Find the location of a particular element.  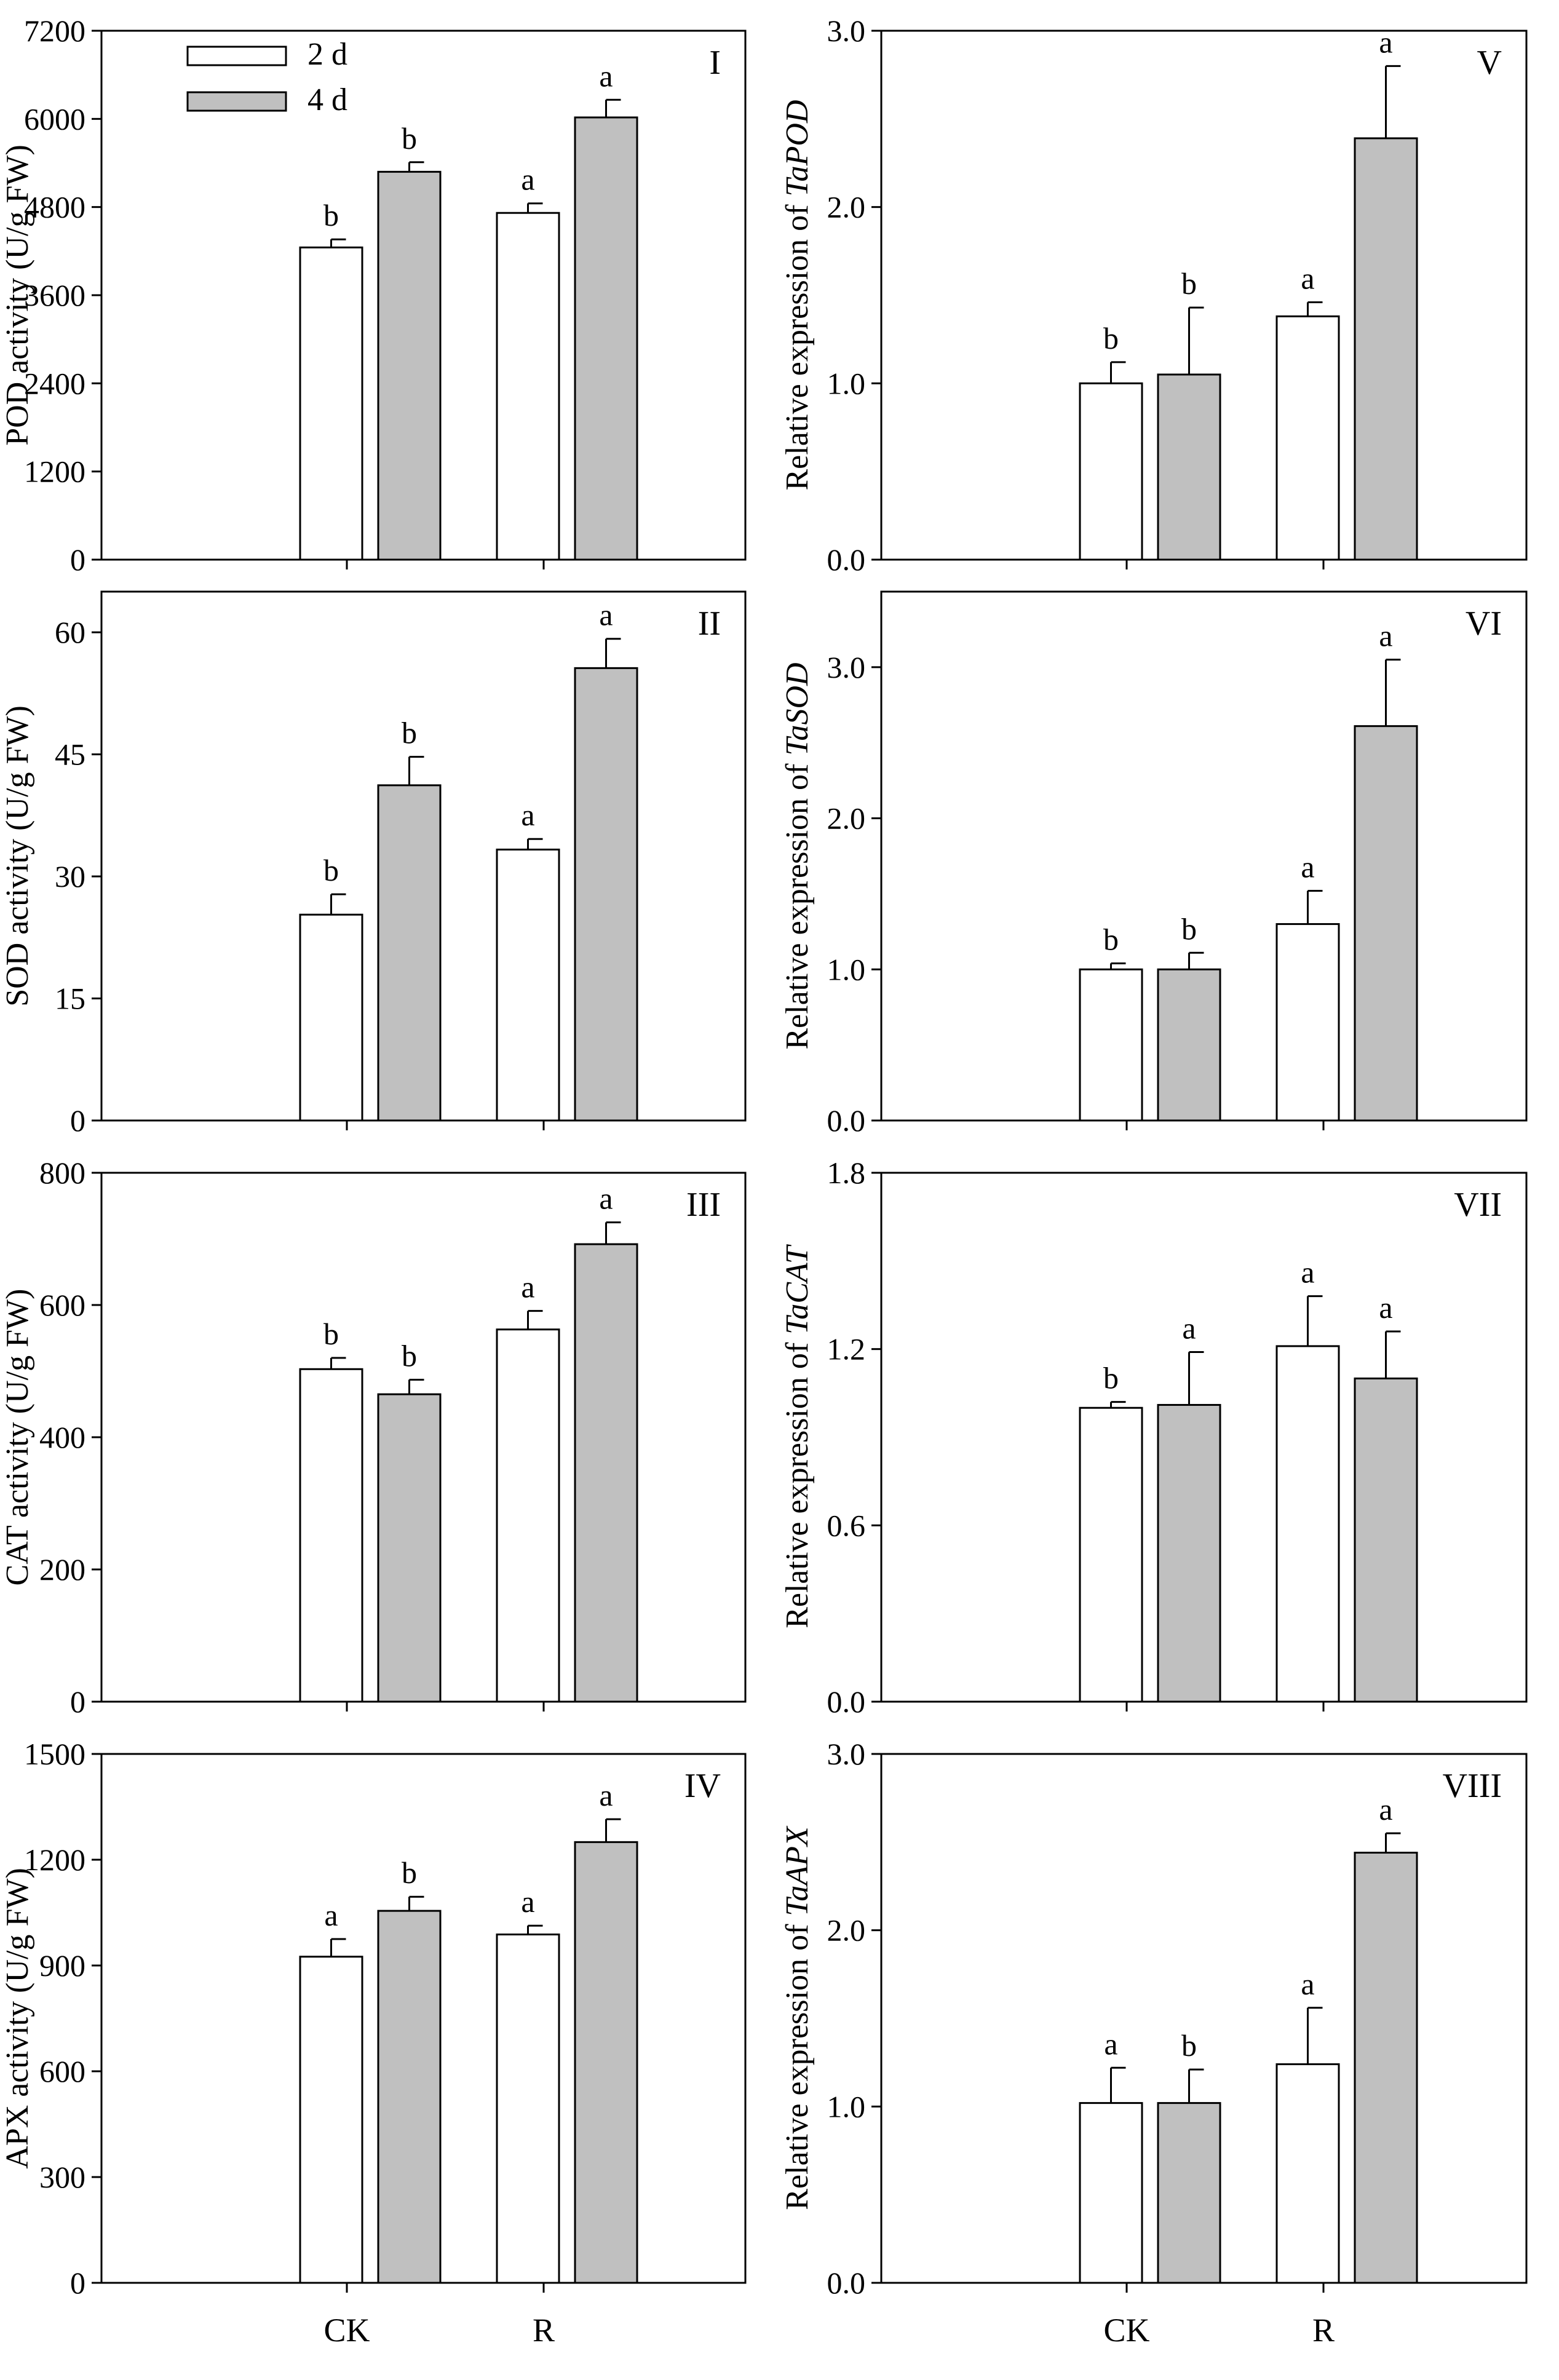

y-tick-label: 1.2 is located at coordinates (846, 1349).